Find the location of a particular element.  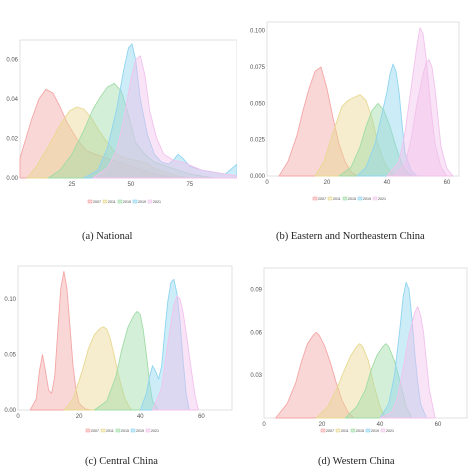

y-tick-label: 0.050 is located at coordinates (258, 104).